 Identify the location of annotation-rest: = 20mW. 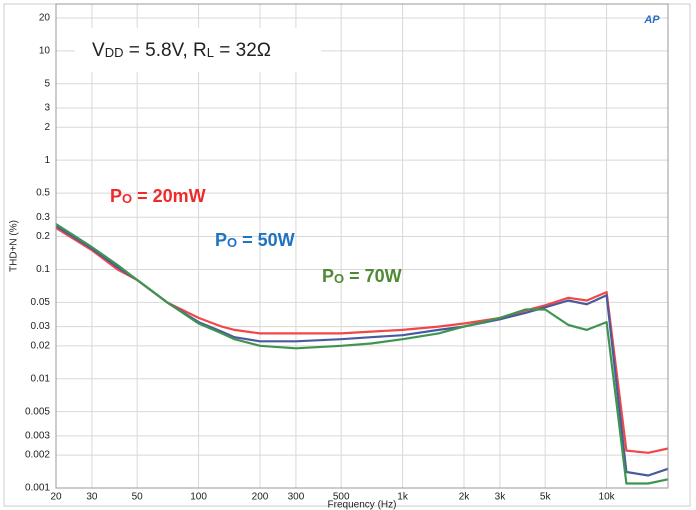
(169, 196).